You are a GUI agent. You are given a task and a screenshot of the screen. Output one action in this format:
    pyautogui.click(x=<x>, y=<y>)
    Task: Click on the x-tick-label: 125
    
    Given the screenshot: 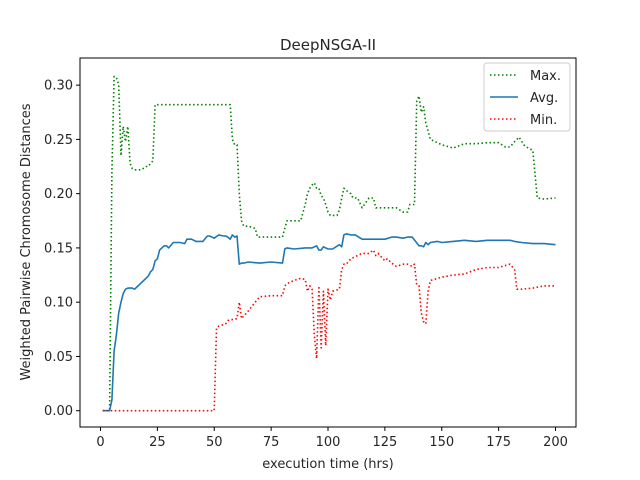 What is the action you would take?
    pyautogui.click(x=384, y=442)
    